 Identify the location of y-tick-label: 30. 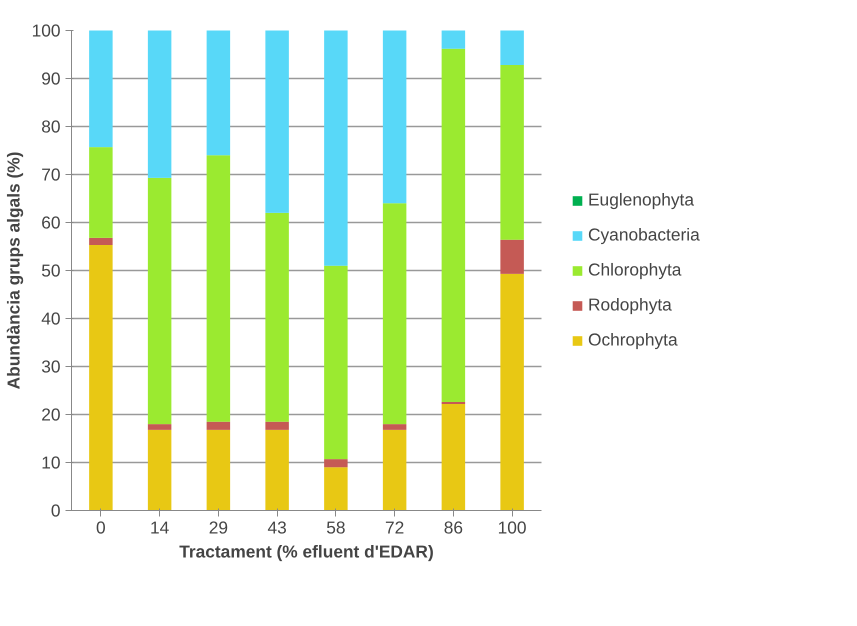
(51, 366).